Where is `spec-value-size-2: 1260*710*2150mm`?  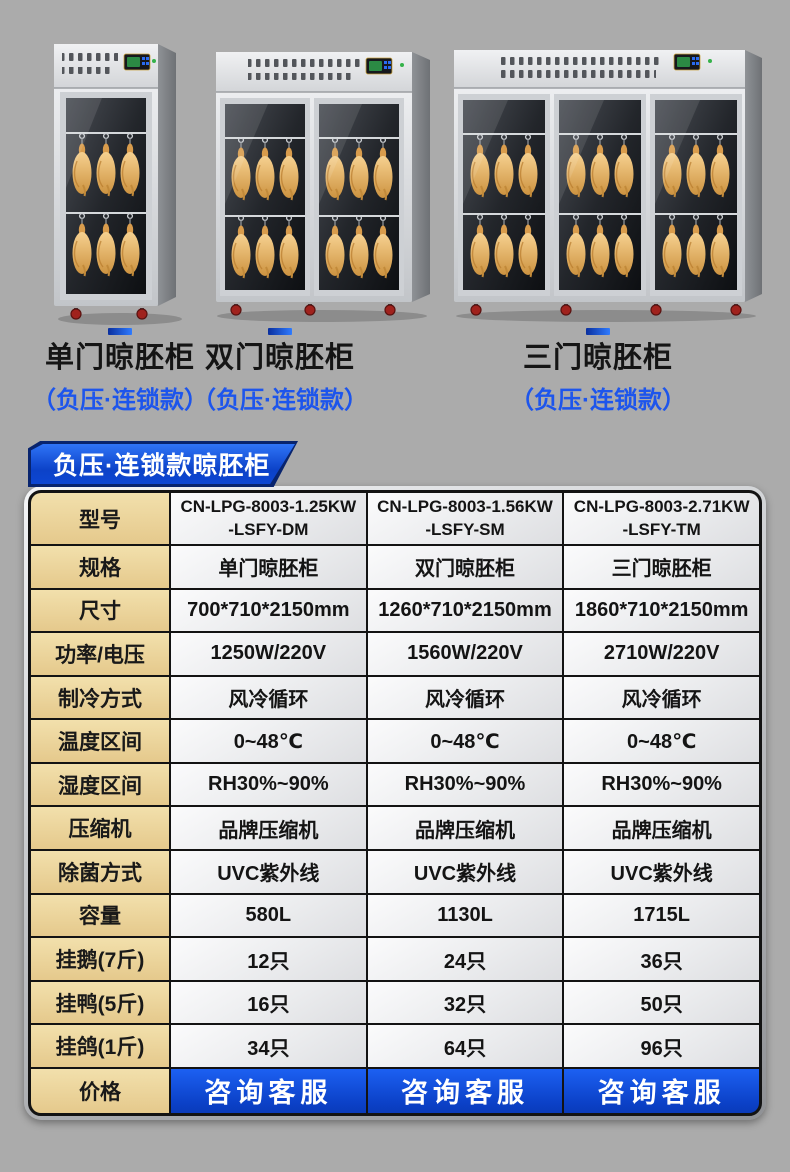 spec-value-size-2: 1260*710*2150mm is located at coordinates (465, 610).